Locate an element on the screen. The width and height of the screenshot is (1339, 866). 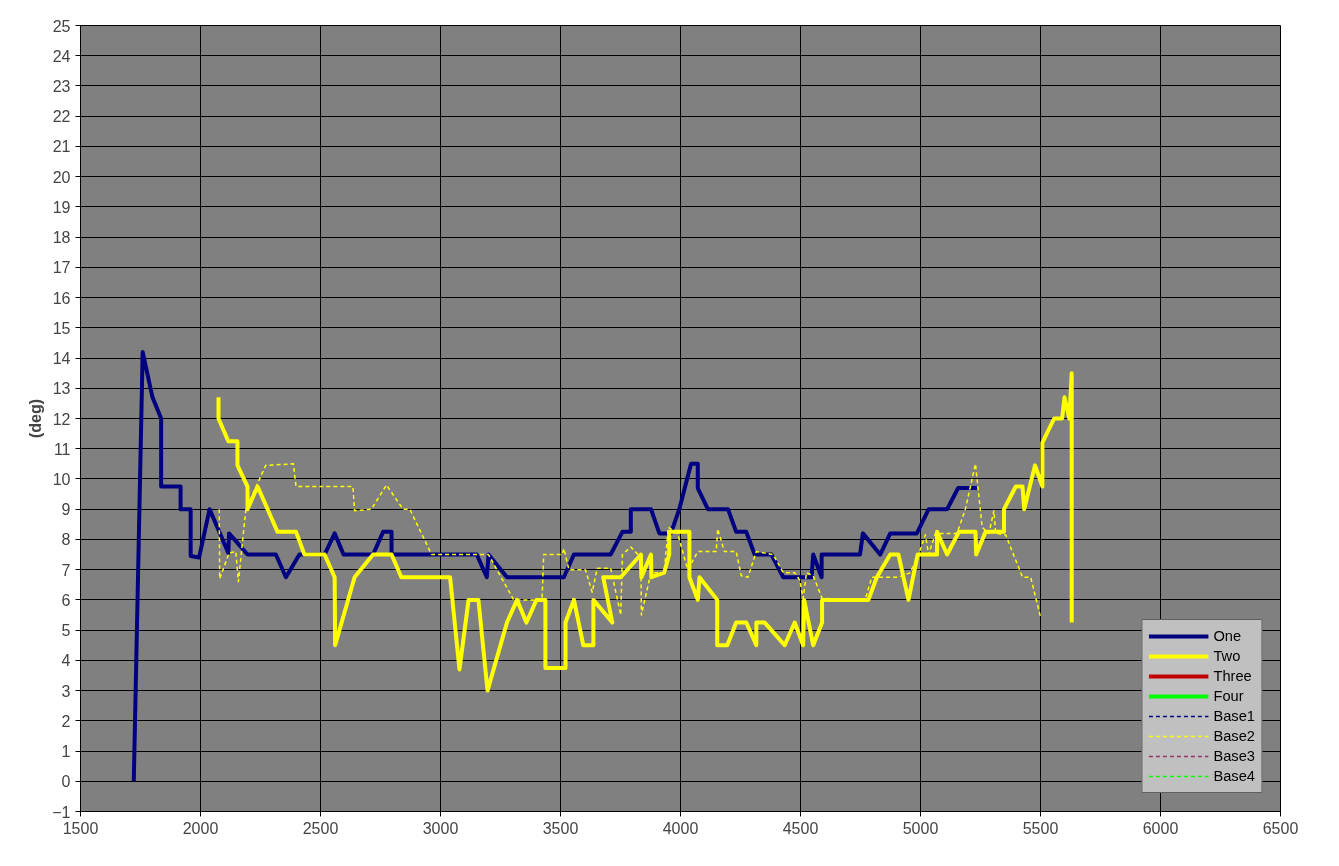
x-tick-label: 5500 is located at coordinates (1040, 828).